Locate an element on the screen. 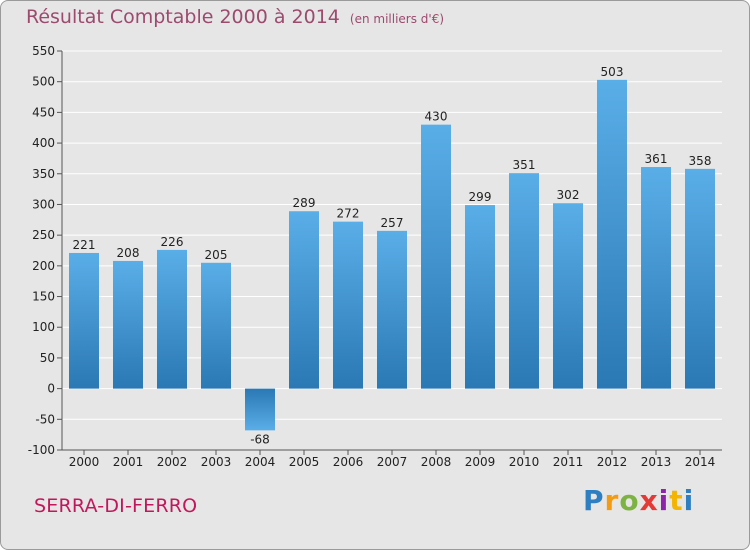  x-tick-label: 2007 is located at coordinates (392, 462).